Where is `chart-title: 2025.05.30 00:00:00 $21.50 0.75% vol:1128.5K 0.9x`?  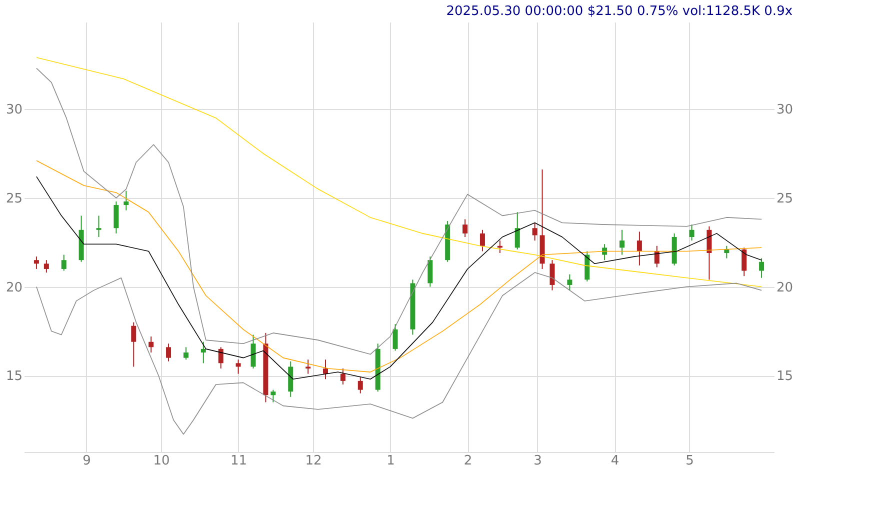 chart-title: 2025.05.30 00:00:00 $21.50 0.75% vol:1128.5K 0.9x is located at coordinates (619, 11).